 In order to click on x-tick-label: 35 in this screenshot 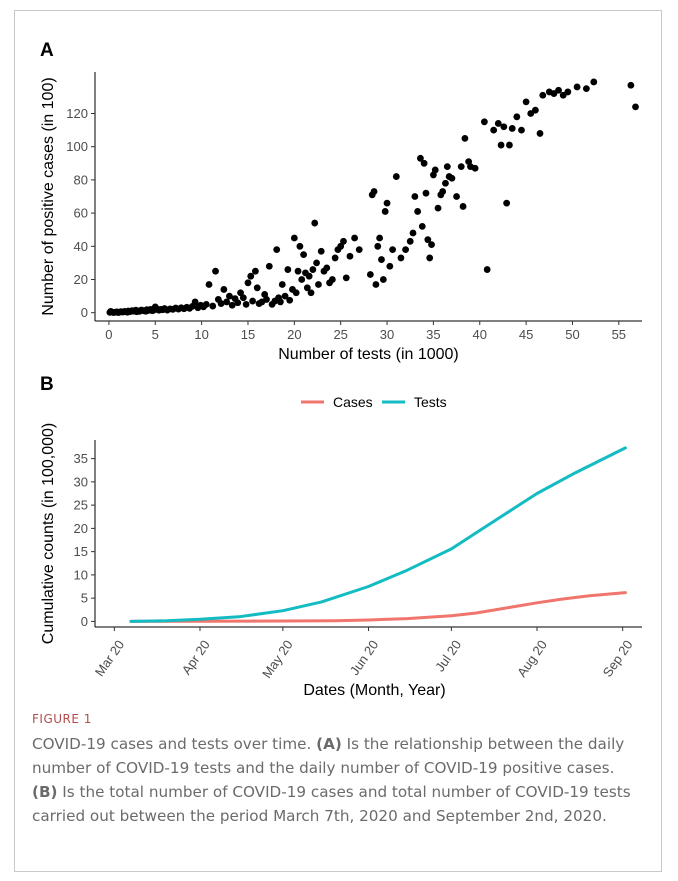, I will do `click(433, 334)`.